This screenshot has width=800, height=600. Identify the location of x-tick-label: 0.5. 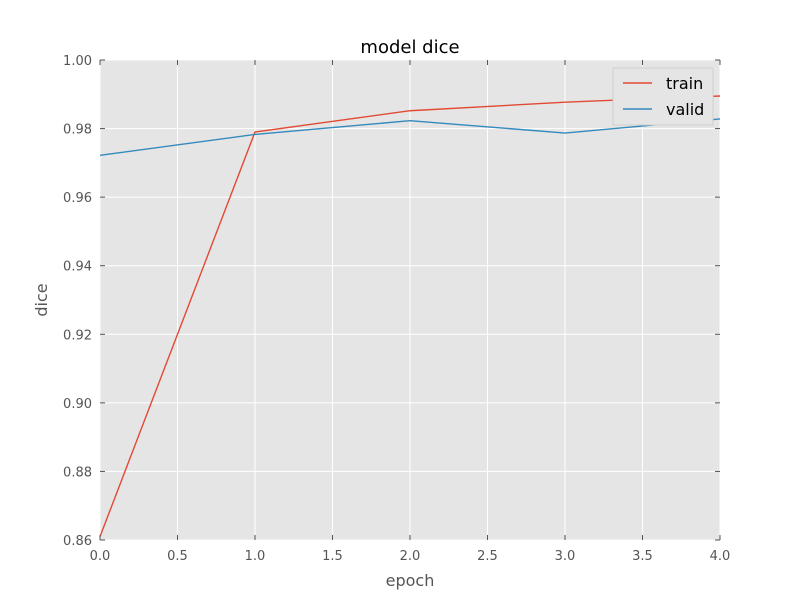
(177, 556).